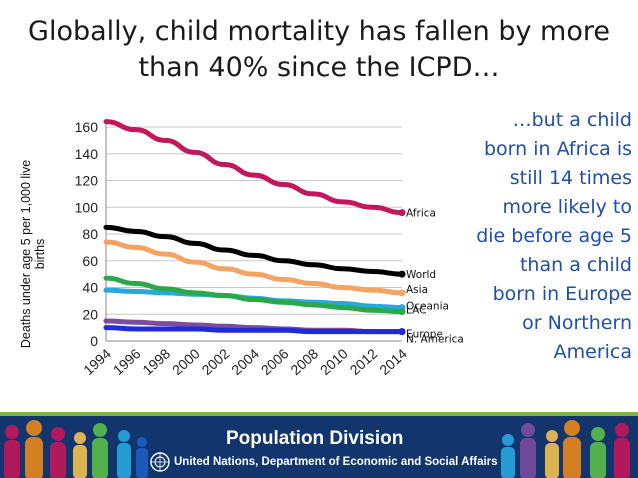  Describe the element at coordinates (364, 361) in the screenshot. I see `x-tick-label: 2012` at that location.